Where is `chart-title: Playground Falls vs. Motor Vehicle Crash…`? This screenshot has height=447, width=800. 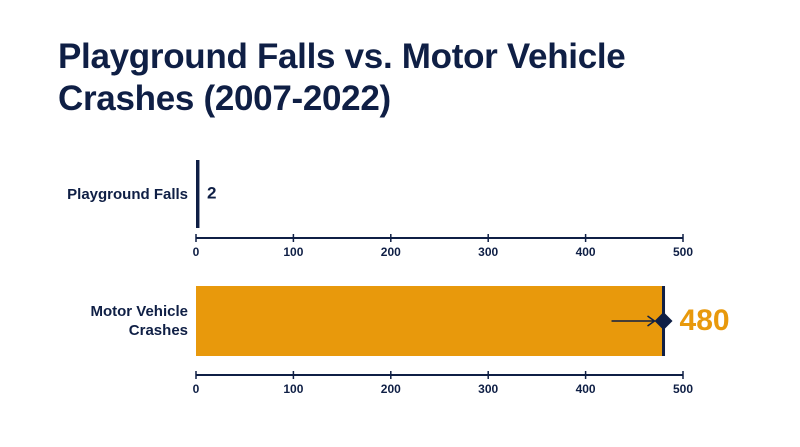 chart-title: Playground Falls vs. Motor Vehicle Crash… is located at coordinates (342, 77).